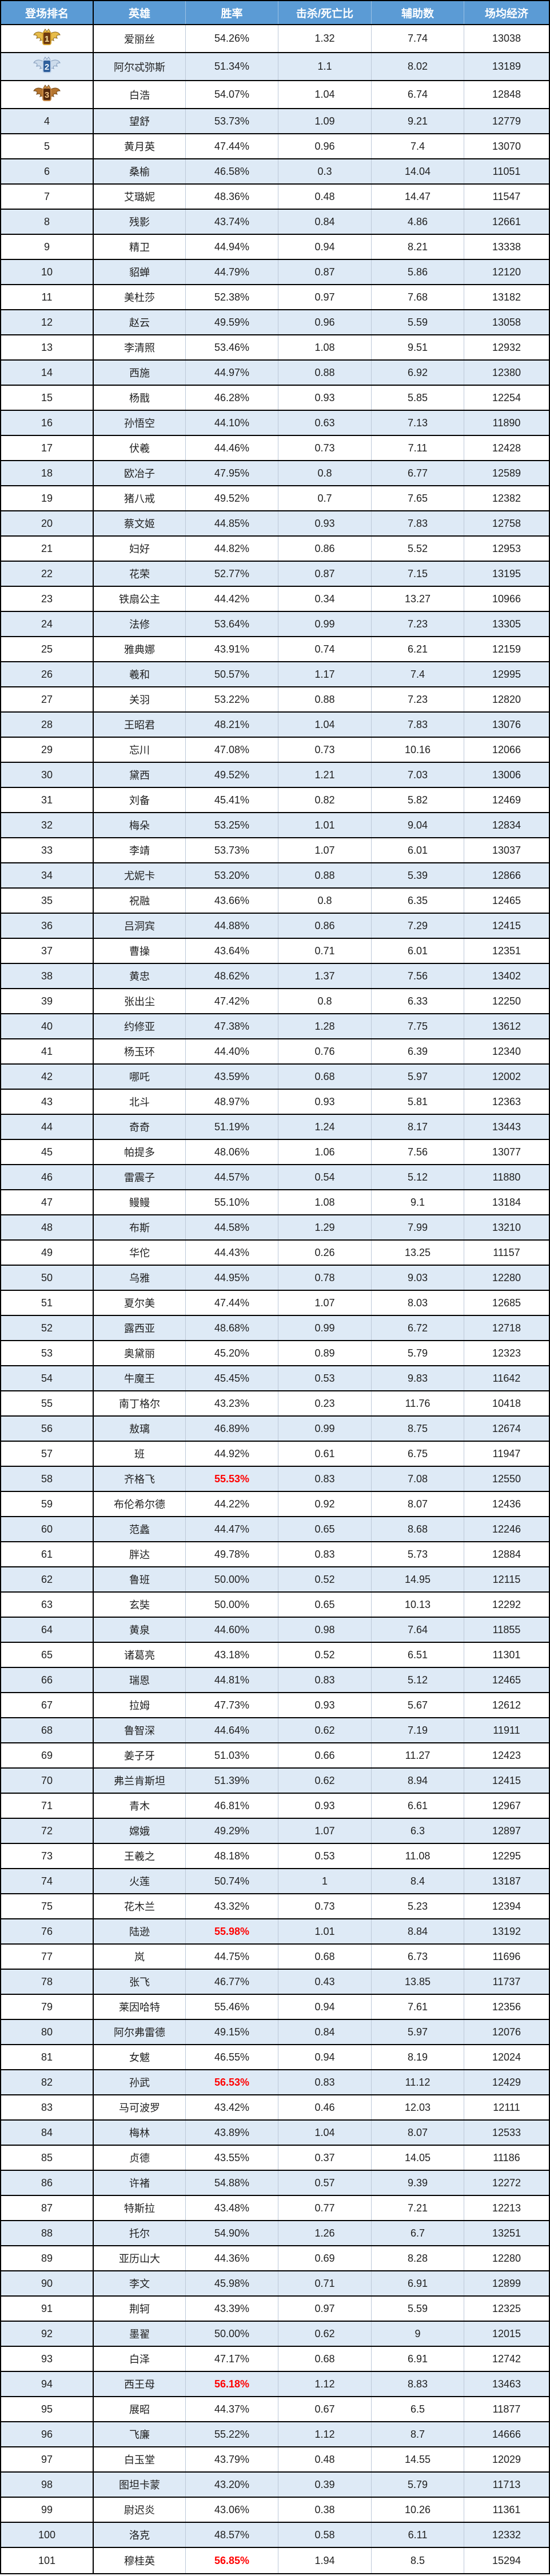  What do you see at coordinates (47, 146) in the screenshot?
I see `rank-cell: 5` at bounding box center [47, 146].